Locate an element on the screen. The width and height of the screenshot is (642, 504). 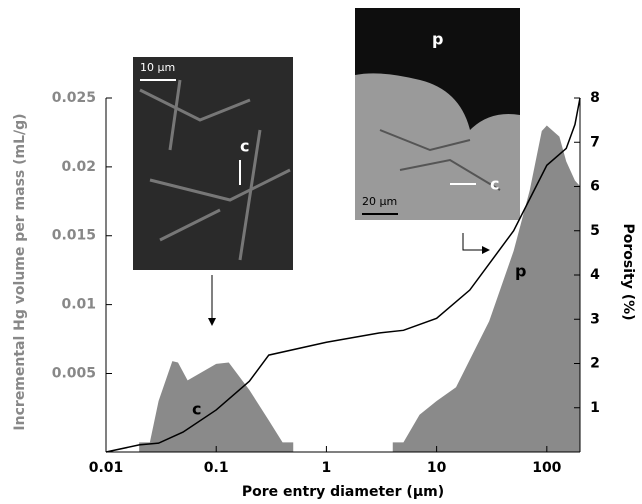
area is located at coordinates (216, 406).